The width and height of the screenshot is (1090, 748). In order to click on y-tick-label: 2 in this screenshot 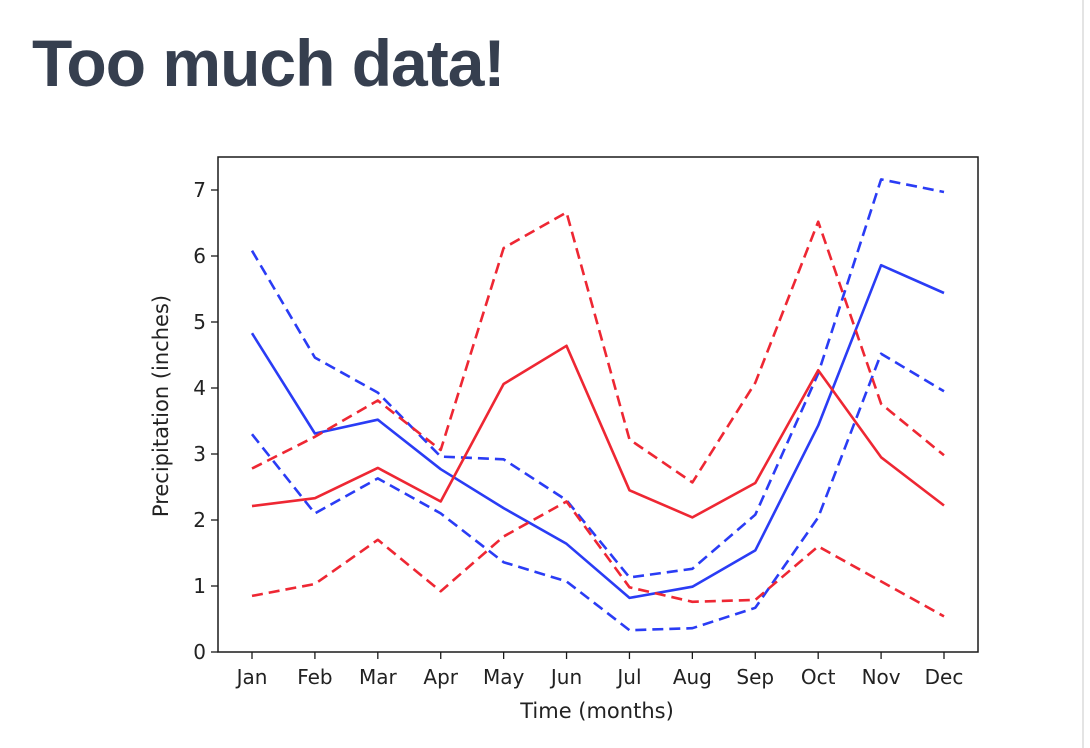, I will do `click(199, 520)`.